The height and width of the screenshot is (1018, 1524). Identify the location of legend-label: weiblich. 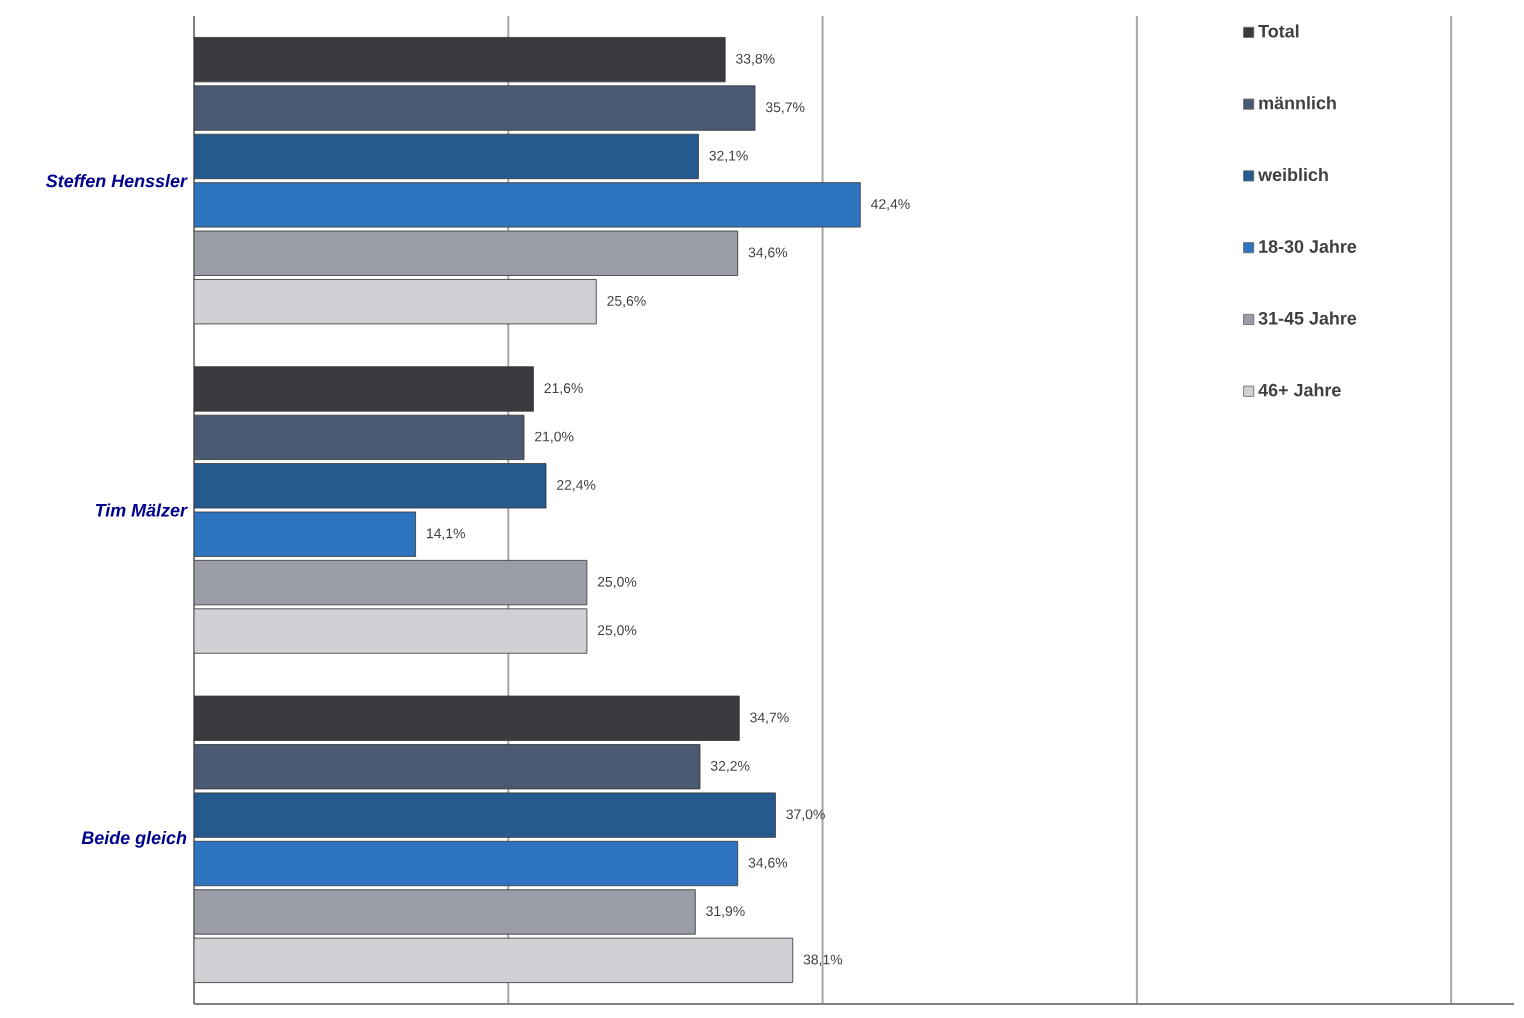
(1293, 175).